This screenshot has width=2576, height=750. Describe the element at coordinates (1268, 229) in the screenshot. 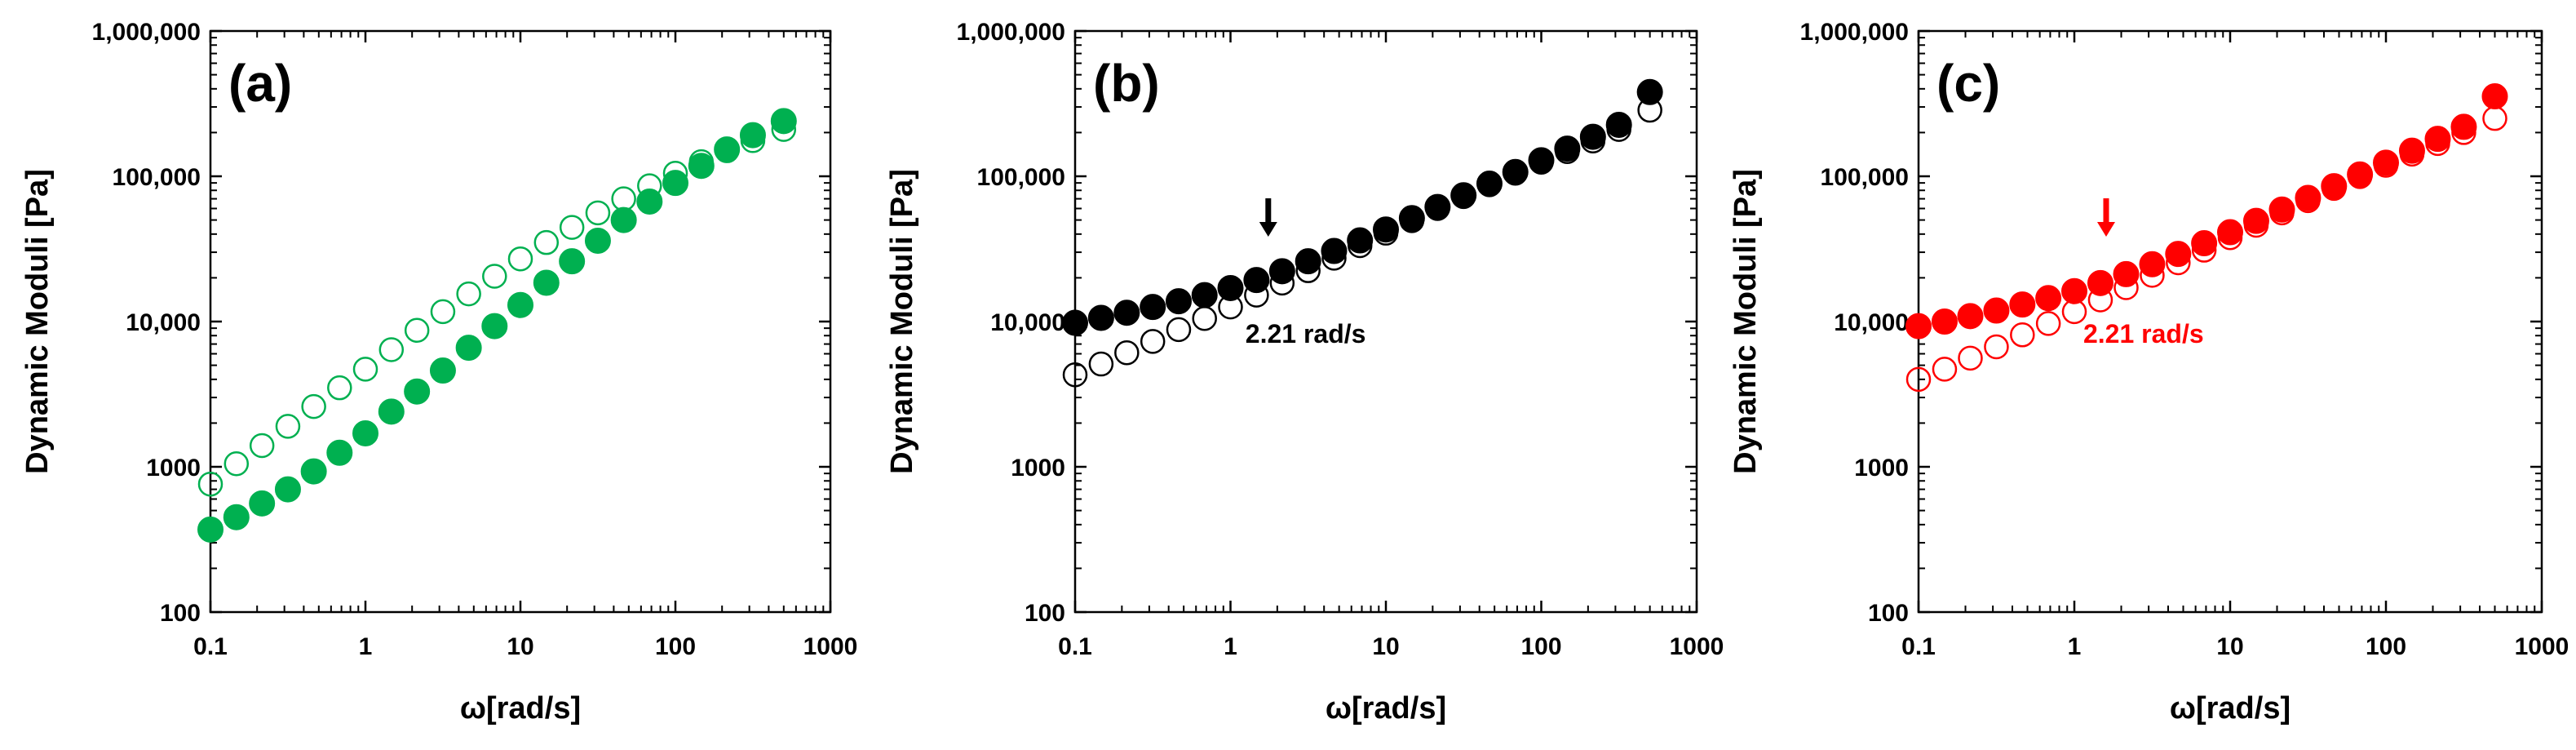

I see `crossover-arrow-head` at that location.